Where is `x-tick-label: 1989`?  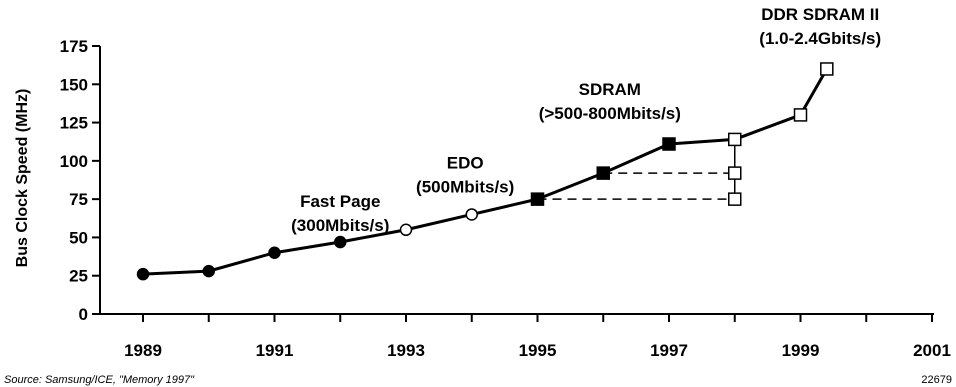 x-tick-label: 1989 is located at coordinates (143, 350).